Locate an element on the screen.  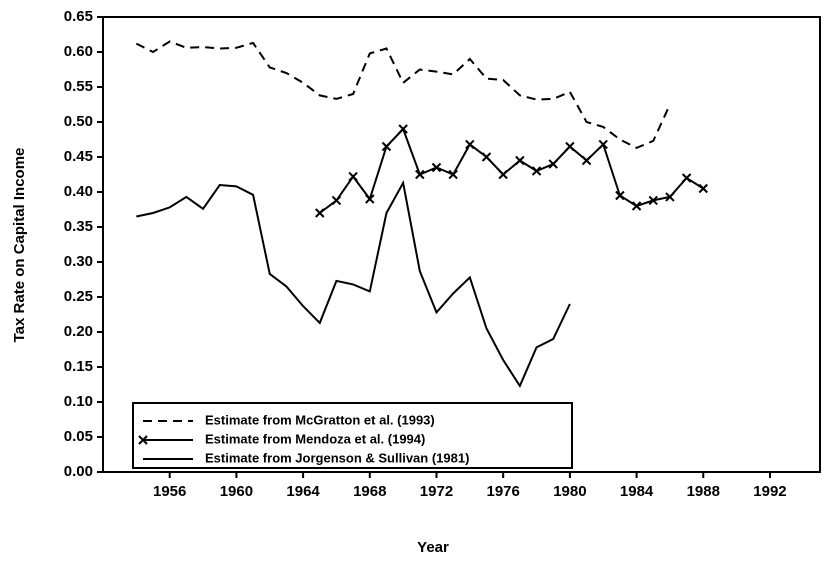
y-tick-label: 0.45 is located at coordinates (78, 156).